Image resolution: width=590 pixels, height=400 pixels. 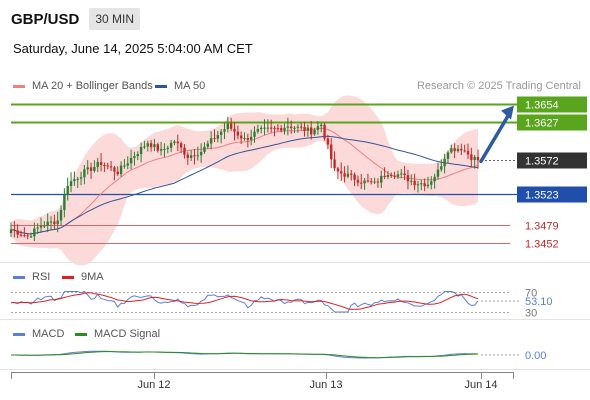 What do you see at coordinates (542, 124) in the screenshot?
I see `resistance-label: 1.3627` at bounding box center [542, 124].